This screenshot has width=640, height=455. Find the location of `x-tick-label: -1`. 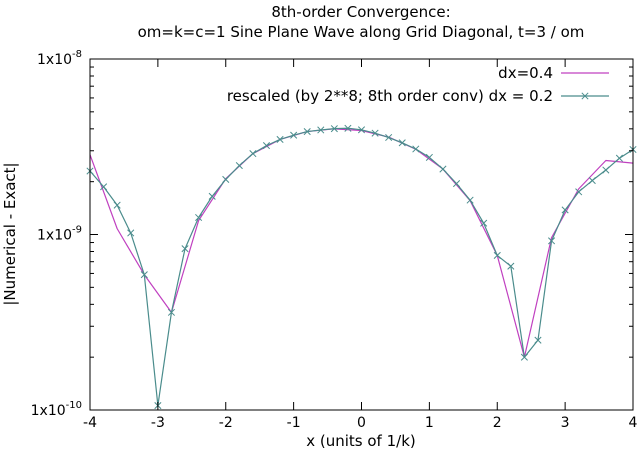

x-tick-label: -1 is located at coordinates (294, 423).